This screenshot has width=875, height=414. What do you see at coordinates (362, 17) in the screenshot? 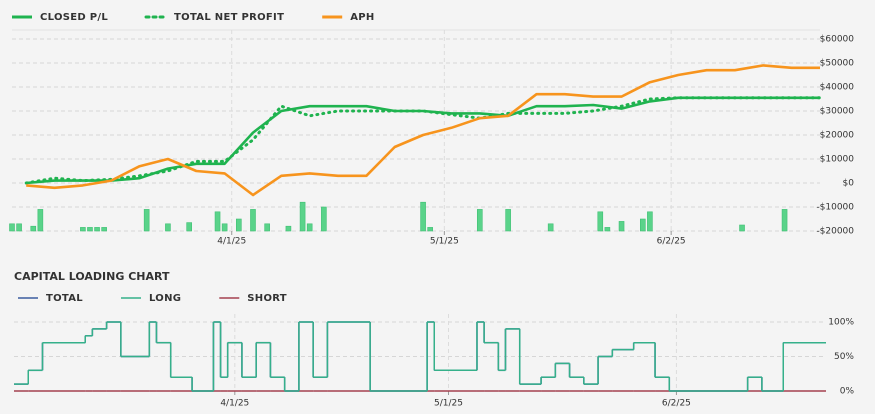
I see `legend-label: APH` at bounding box center [362, 17].